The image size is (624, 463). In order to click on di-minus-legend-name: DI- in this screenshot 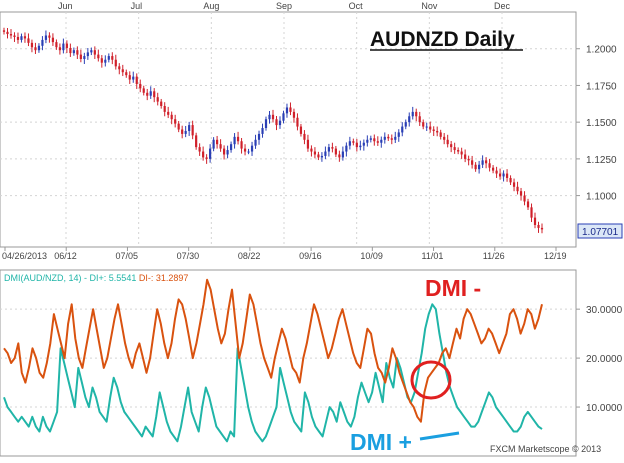, I will do `click(145, 278)`.